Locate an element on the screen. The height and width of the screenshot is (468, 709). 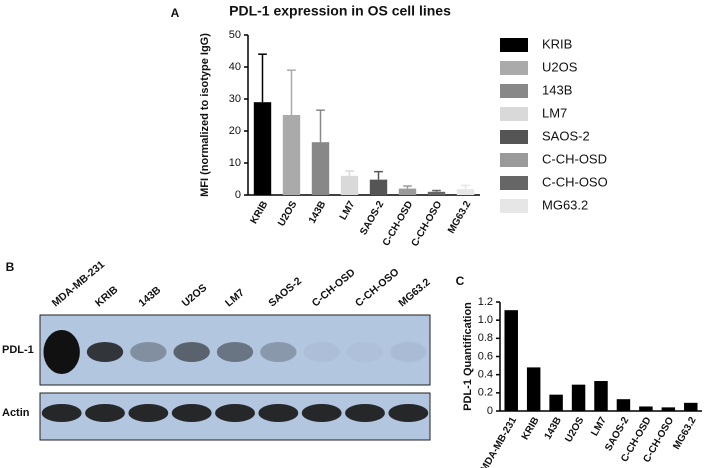
lane-label: LM7 is located at coordinates (235, 298).